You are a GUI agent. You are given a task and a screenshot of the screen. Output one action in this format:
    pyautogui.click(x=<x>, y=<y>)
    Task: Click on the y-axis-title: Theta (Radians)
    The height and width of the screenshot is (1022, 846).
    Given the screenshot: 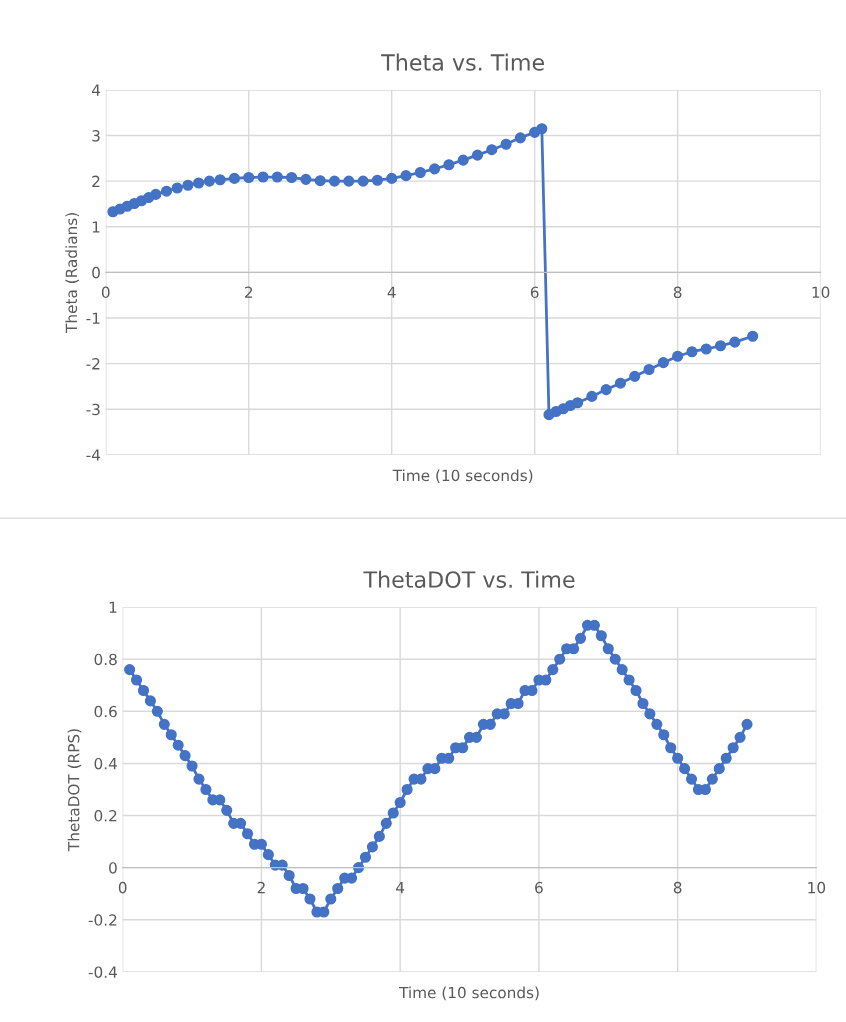 What is the action you would take?
    pyautogui.click(x=72, y=273)
    